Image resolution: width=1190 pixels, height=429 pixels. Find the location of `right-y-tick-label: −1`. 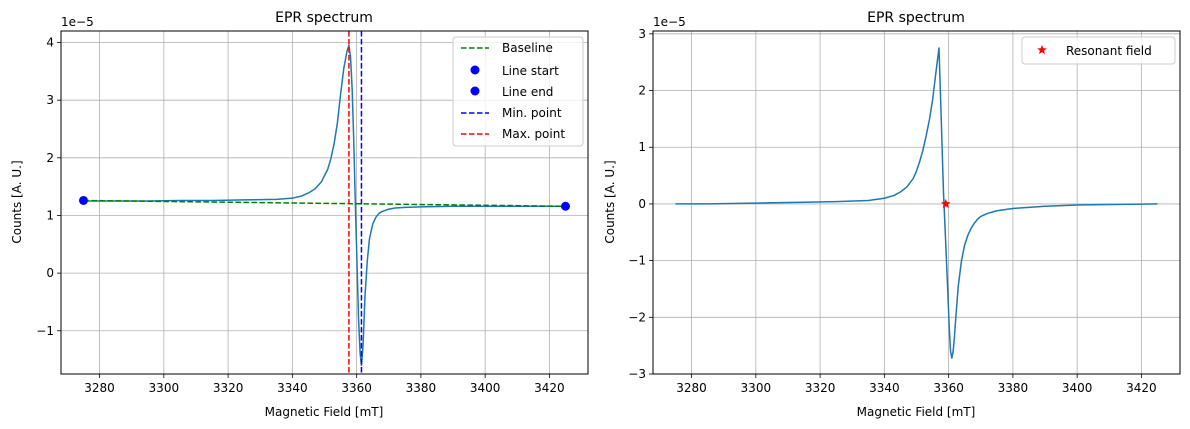

right-y-tick-label: −1 is located at coordinates (637, 261).